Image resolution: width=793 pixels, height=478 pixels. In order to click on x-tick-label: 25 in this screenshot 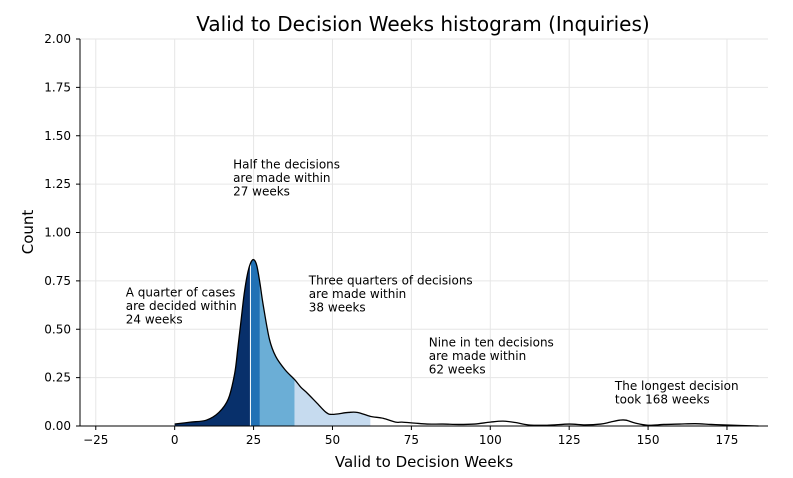, I will do `click(253, 440)`.